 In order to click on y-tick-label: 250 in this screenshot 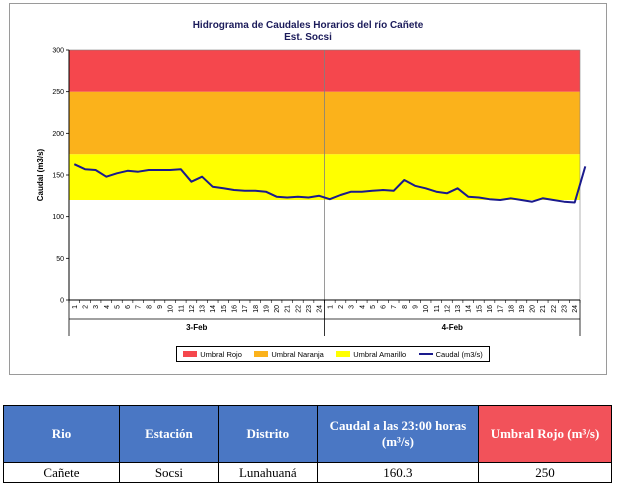, I will do `click(58, 92)`.